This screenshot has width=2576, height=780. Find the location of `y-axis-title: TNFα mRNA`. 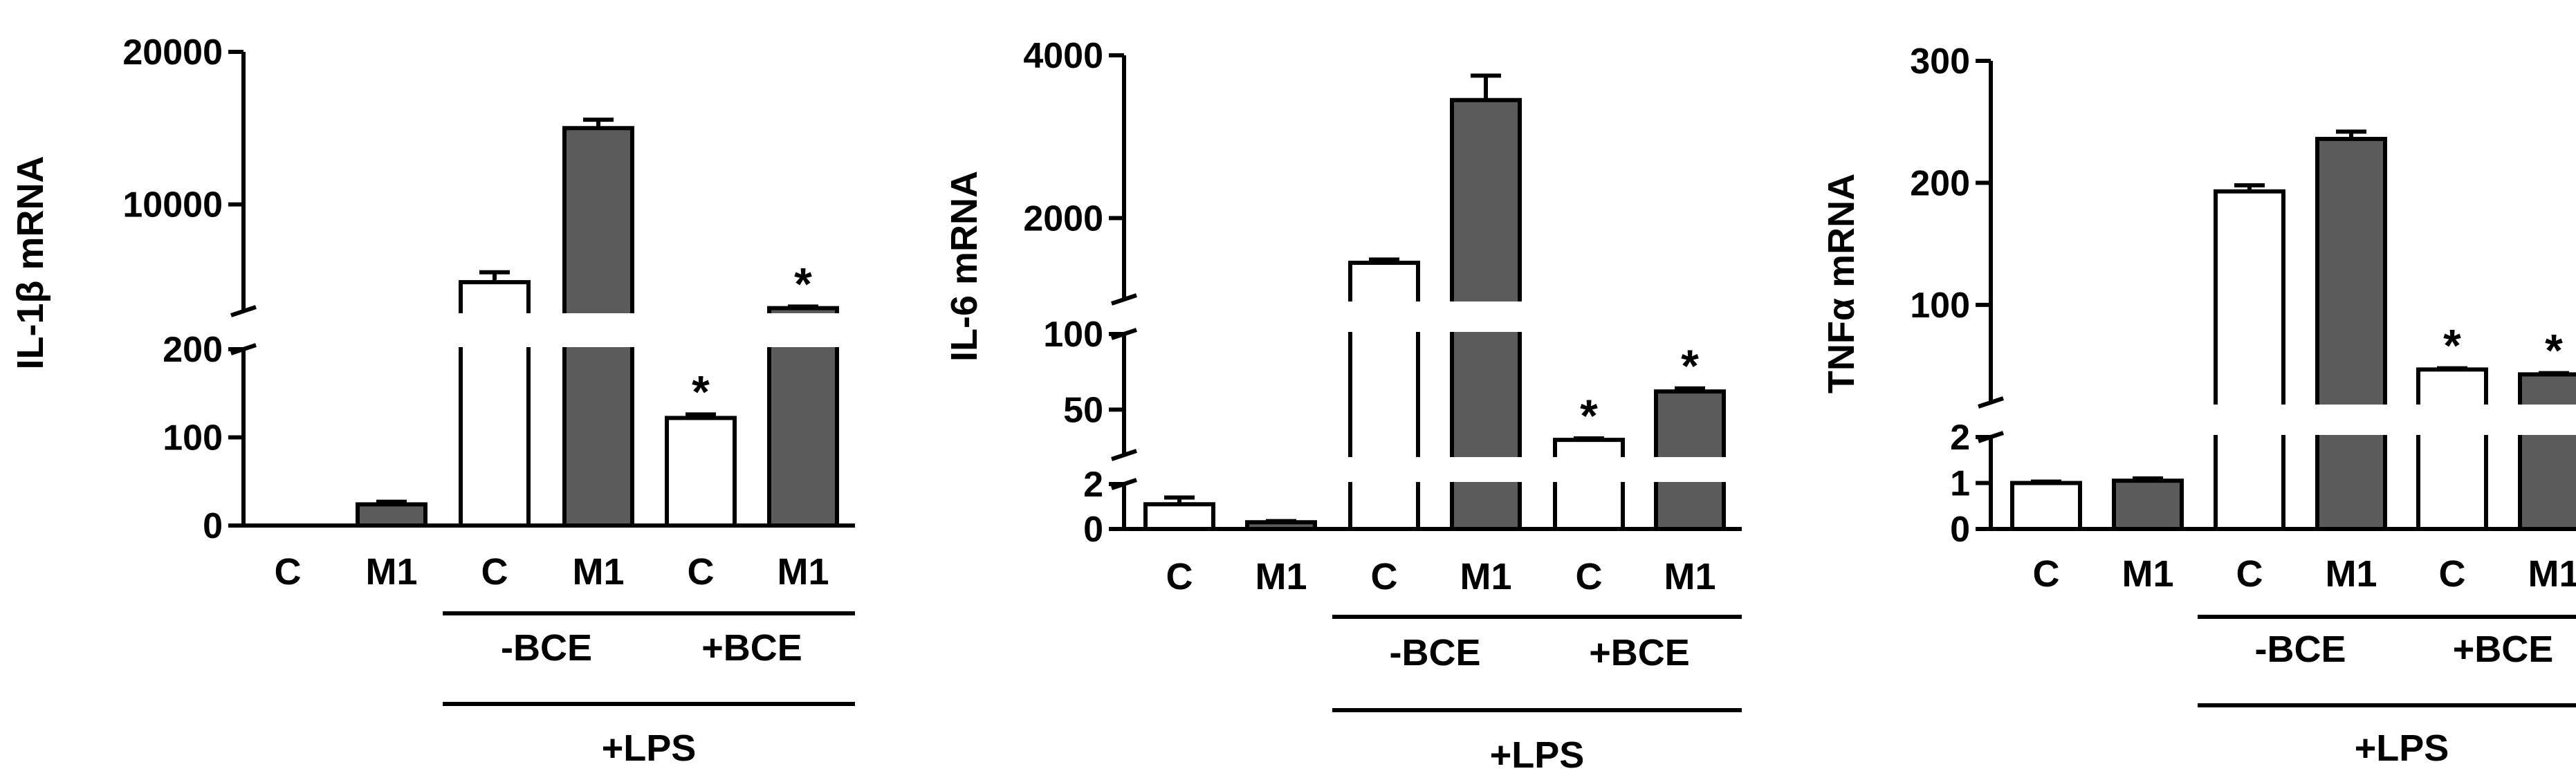

y-axis-title: TNFα mRNA is located at coordinates (1841, 283).